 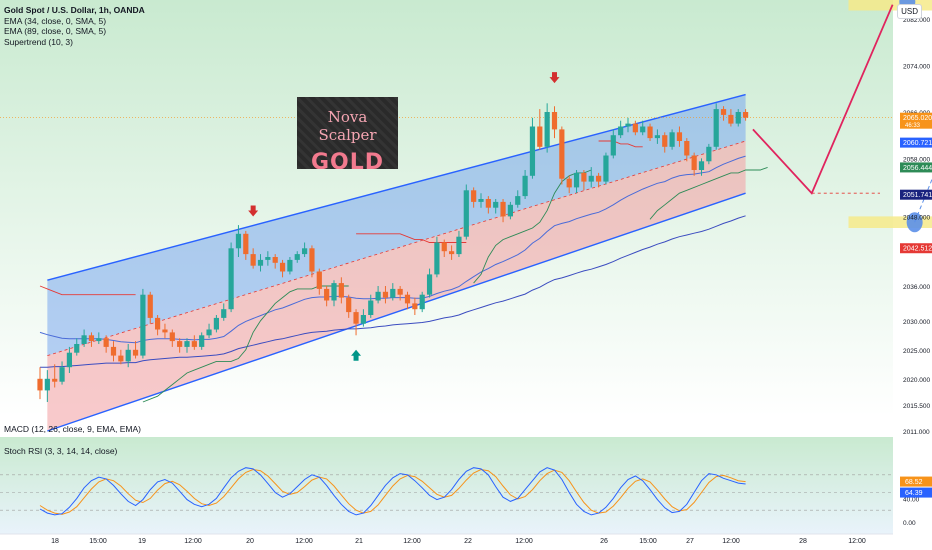 I want to click on legend-macd: MACD (12, 26, close, 9, EMA, EMA), so click(x=72, y=429).